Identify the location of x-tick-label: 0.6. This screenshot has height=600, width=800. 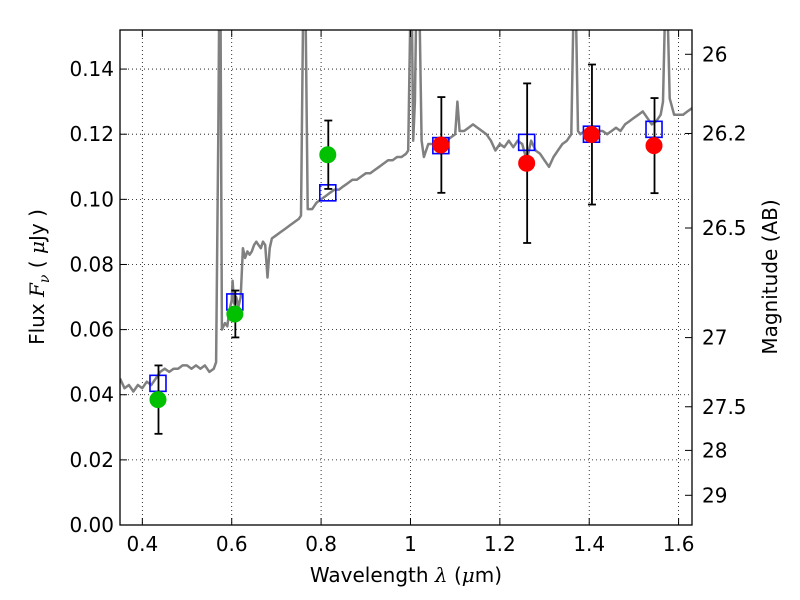
(232, 544).